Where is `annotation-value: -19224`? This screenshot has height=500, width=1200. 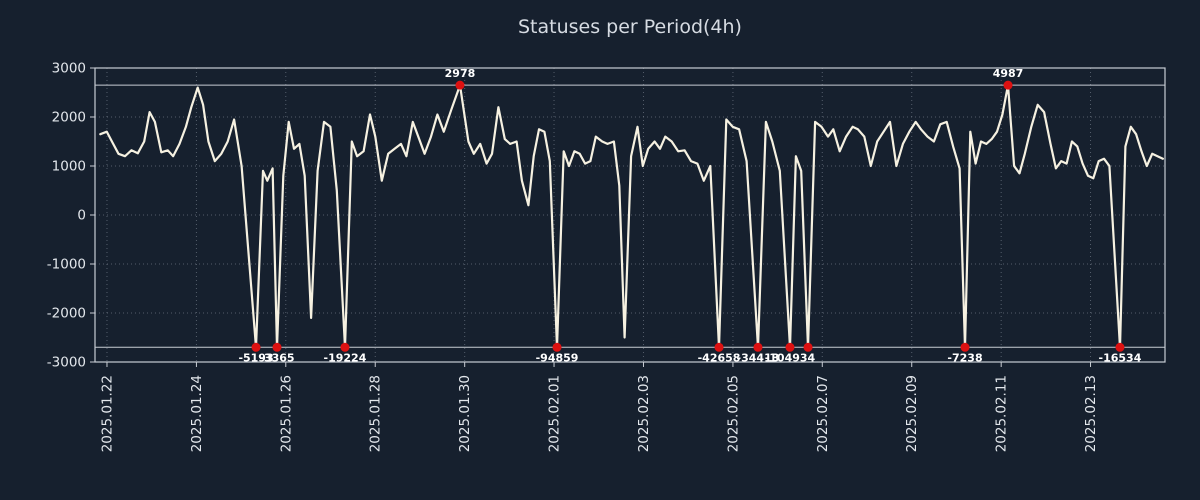
annotation-value: -19224 is located at coordinates (345, 357).